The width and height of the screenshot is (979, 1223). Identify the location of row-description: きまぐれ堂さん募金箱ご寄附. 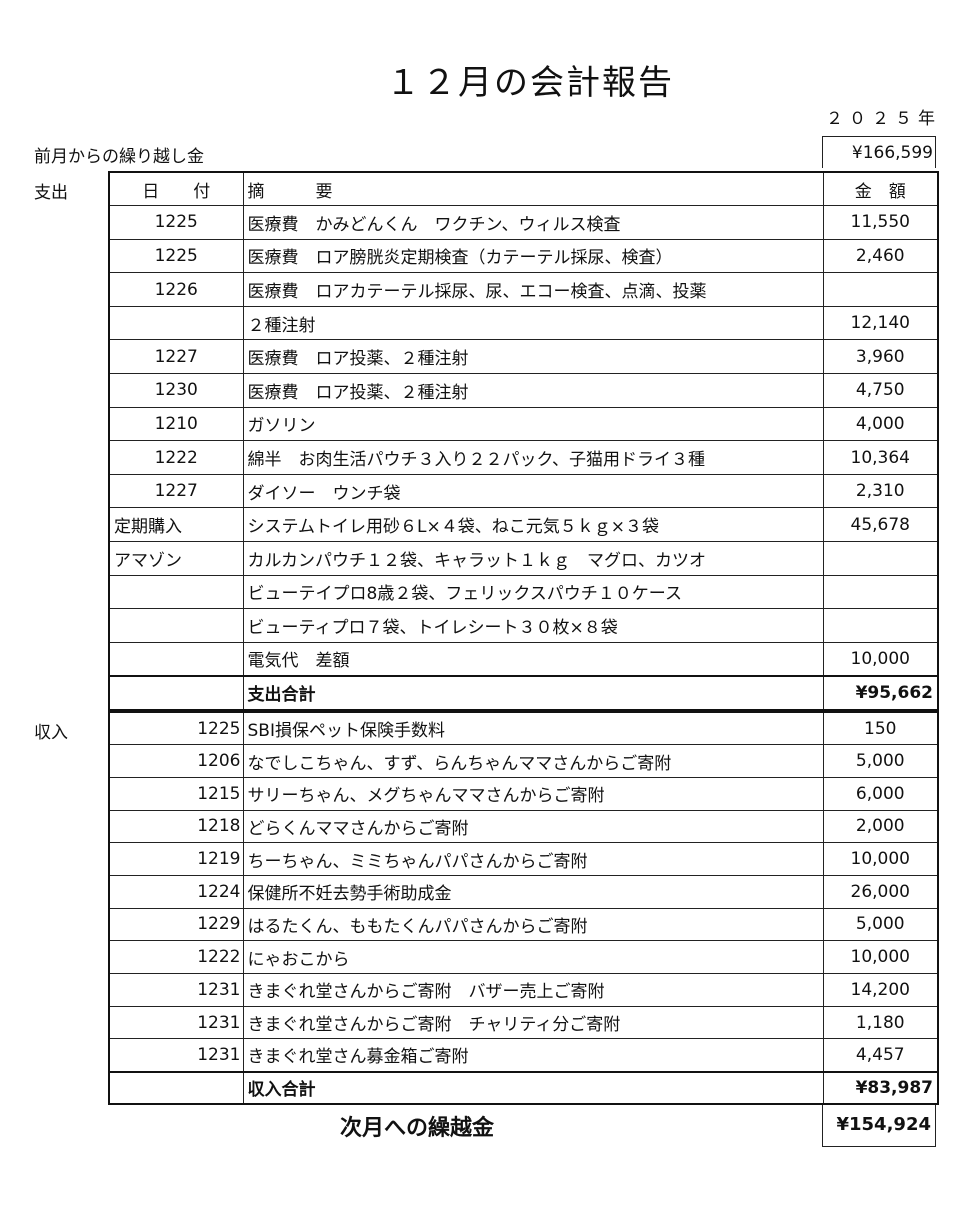
(533, 1055).